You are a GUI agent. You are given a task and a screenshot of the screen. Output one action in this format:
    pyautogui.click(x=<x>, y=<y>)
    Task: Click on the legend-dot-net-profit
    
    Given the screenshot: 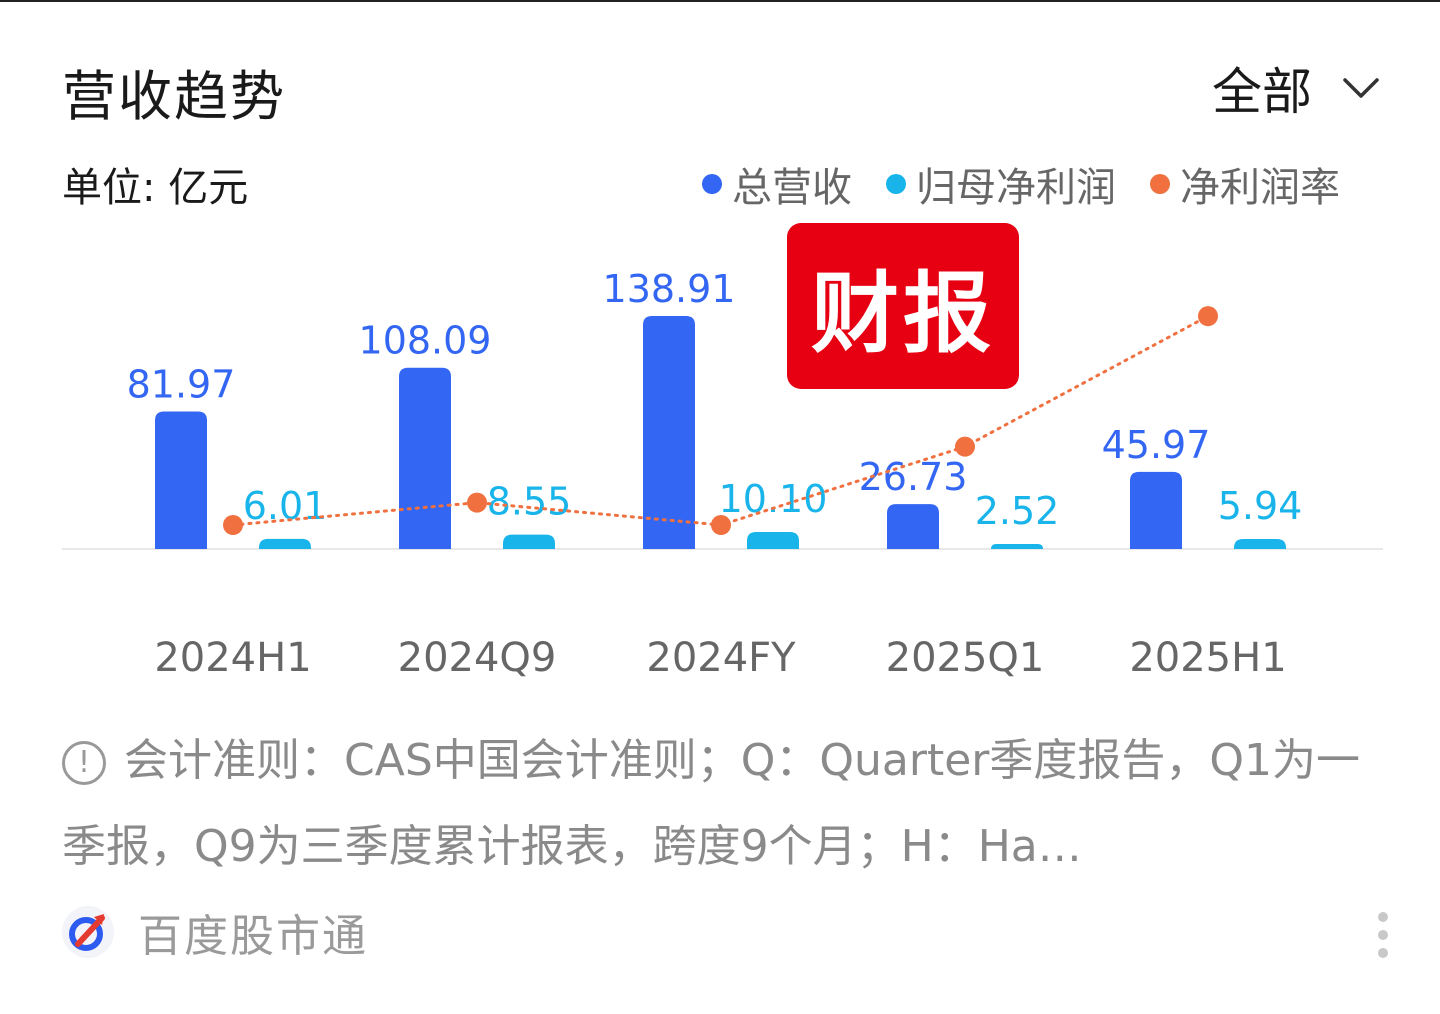 What is the action you would take?
    pyautogui.click(x=896, y=184)
    